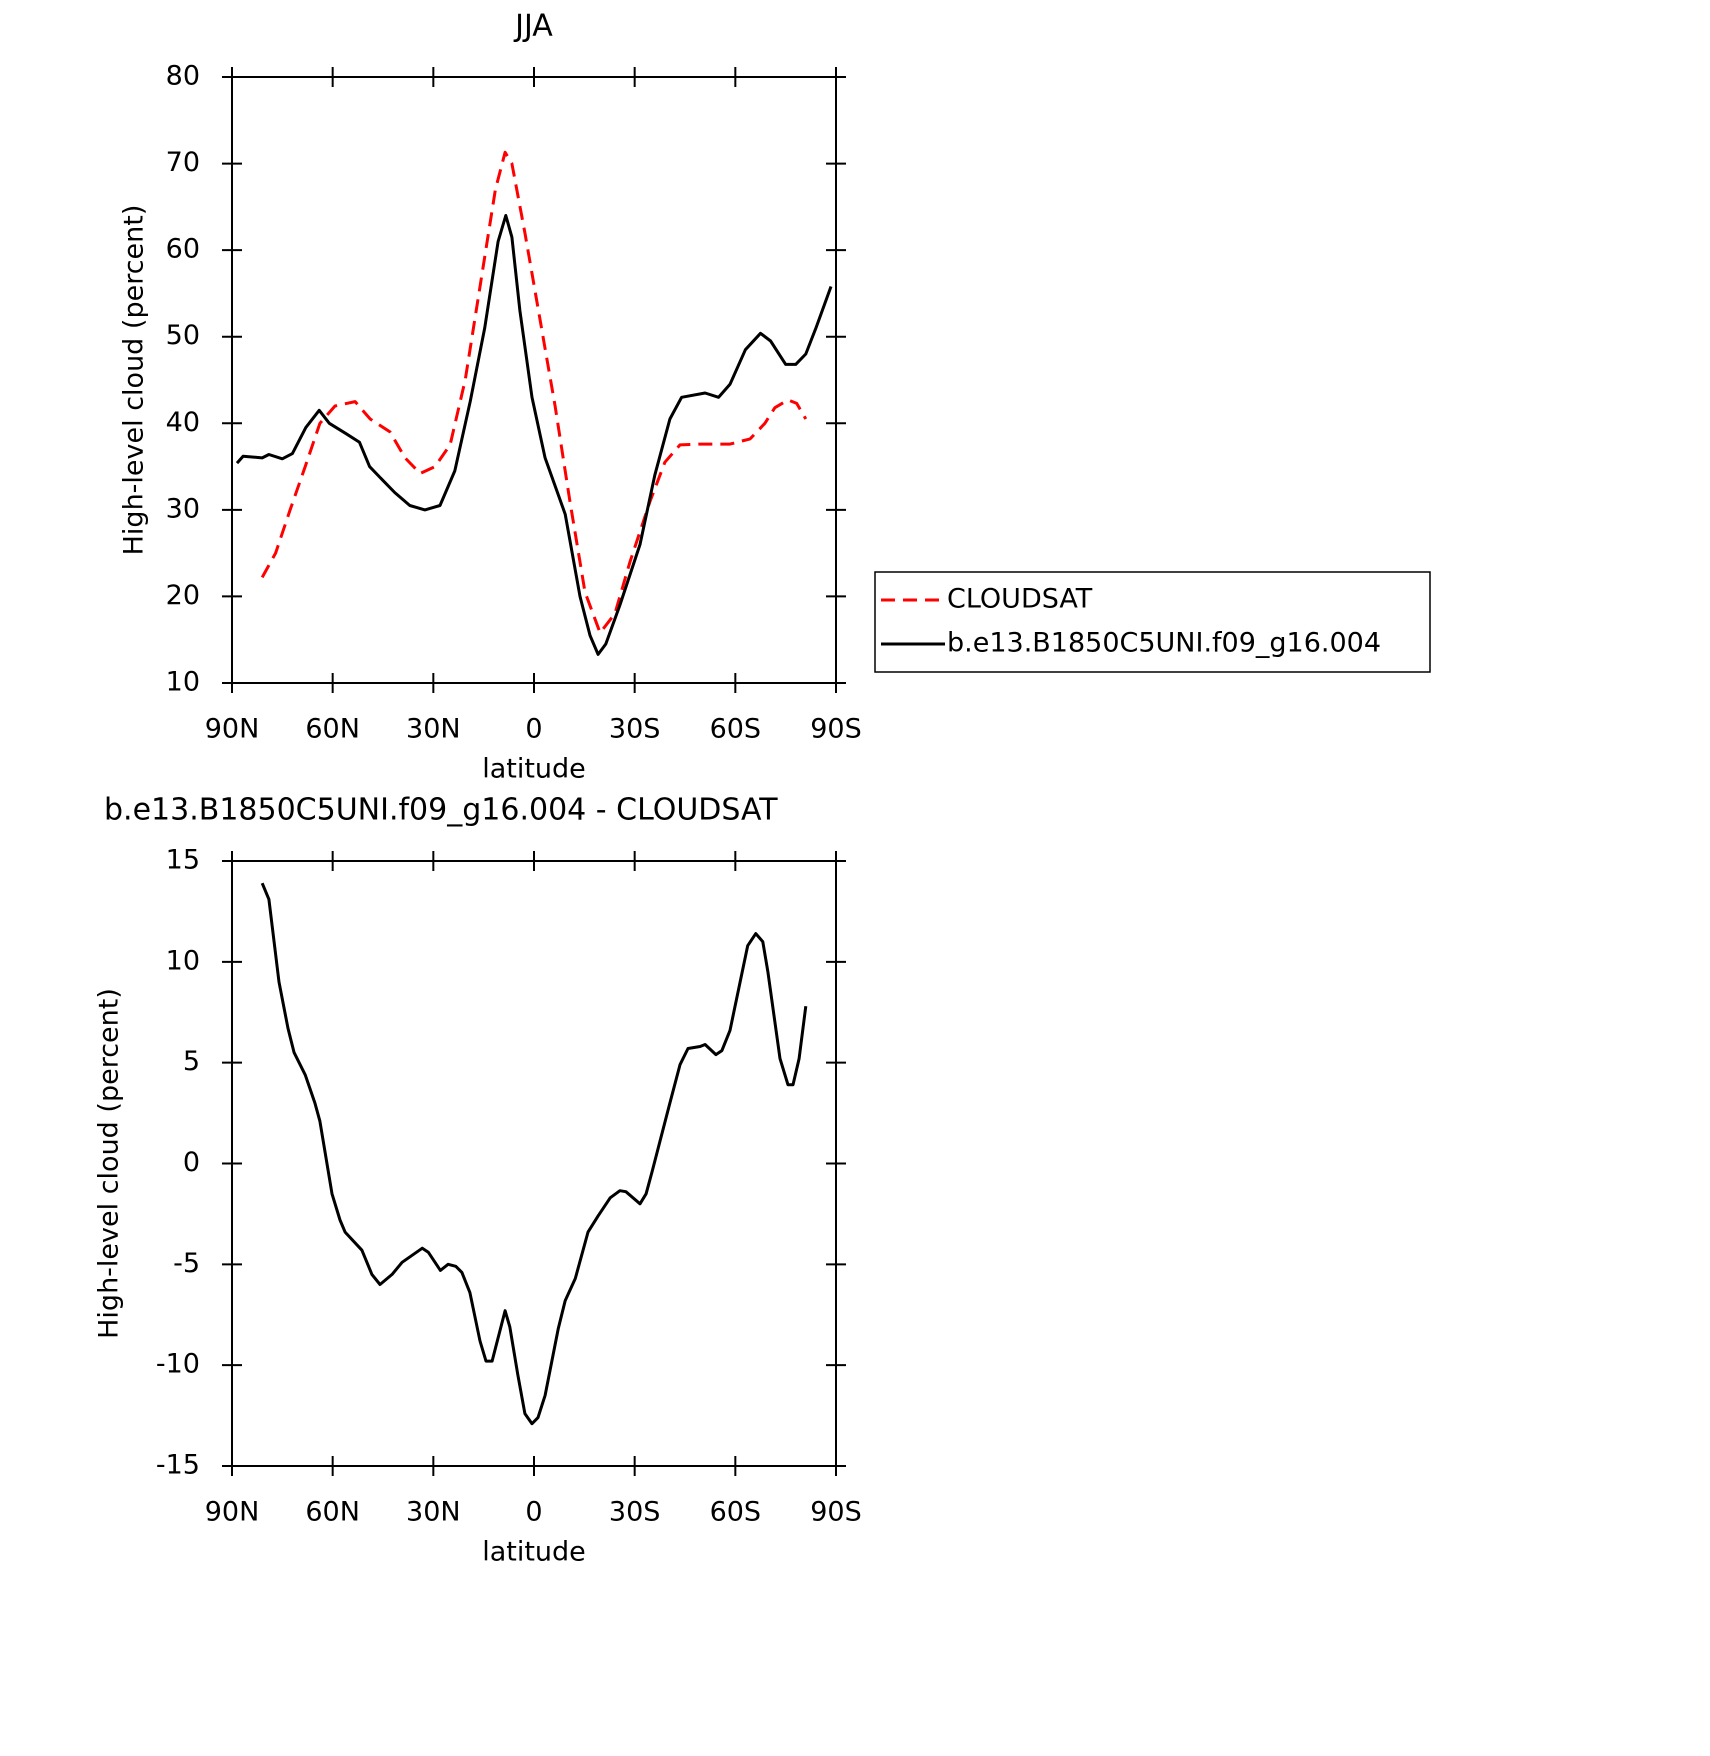  I want to click on chart-title: JJA, so click(533, 26).